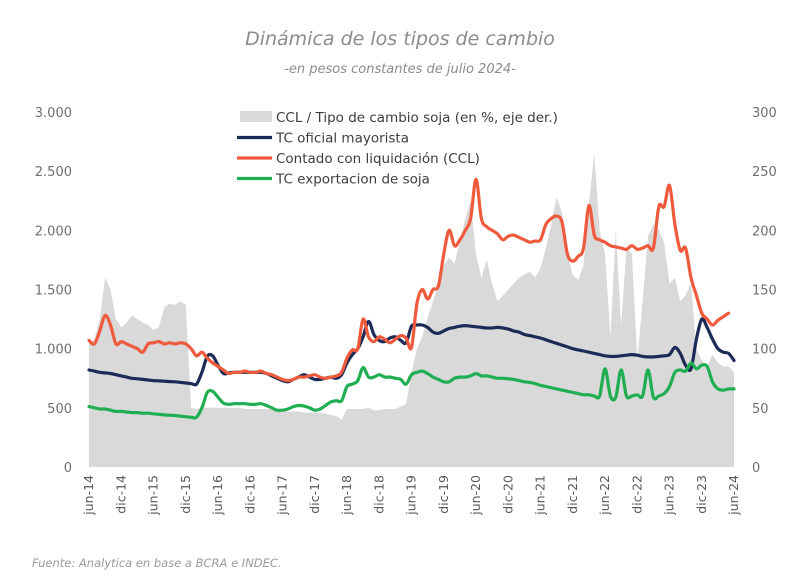  What do you see at coordinates (378, 494) in the screenshot?
I see `x-tick-label: dic-18` at bounding box center [378, 494].